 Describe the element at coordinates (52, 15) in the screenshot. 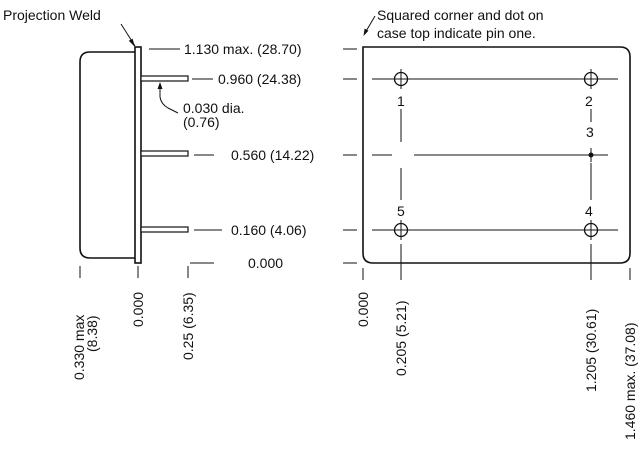

I see `projection-weld-label: Projection Weld` at that location.